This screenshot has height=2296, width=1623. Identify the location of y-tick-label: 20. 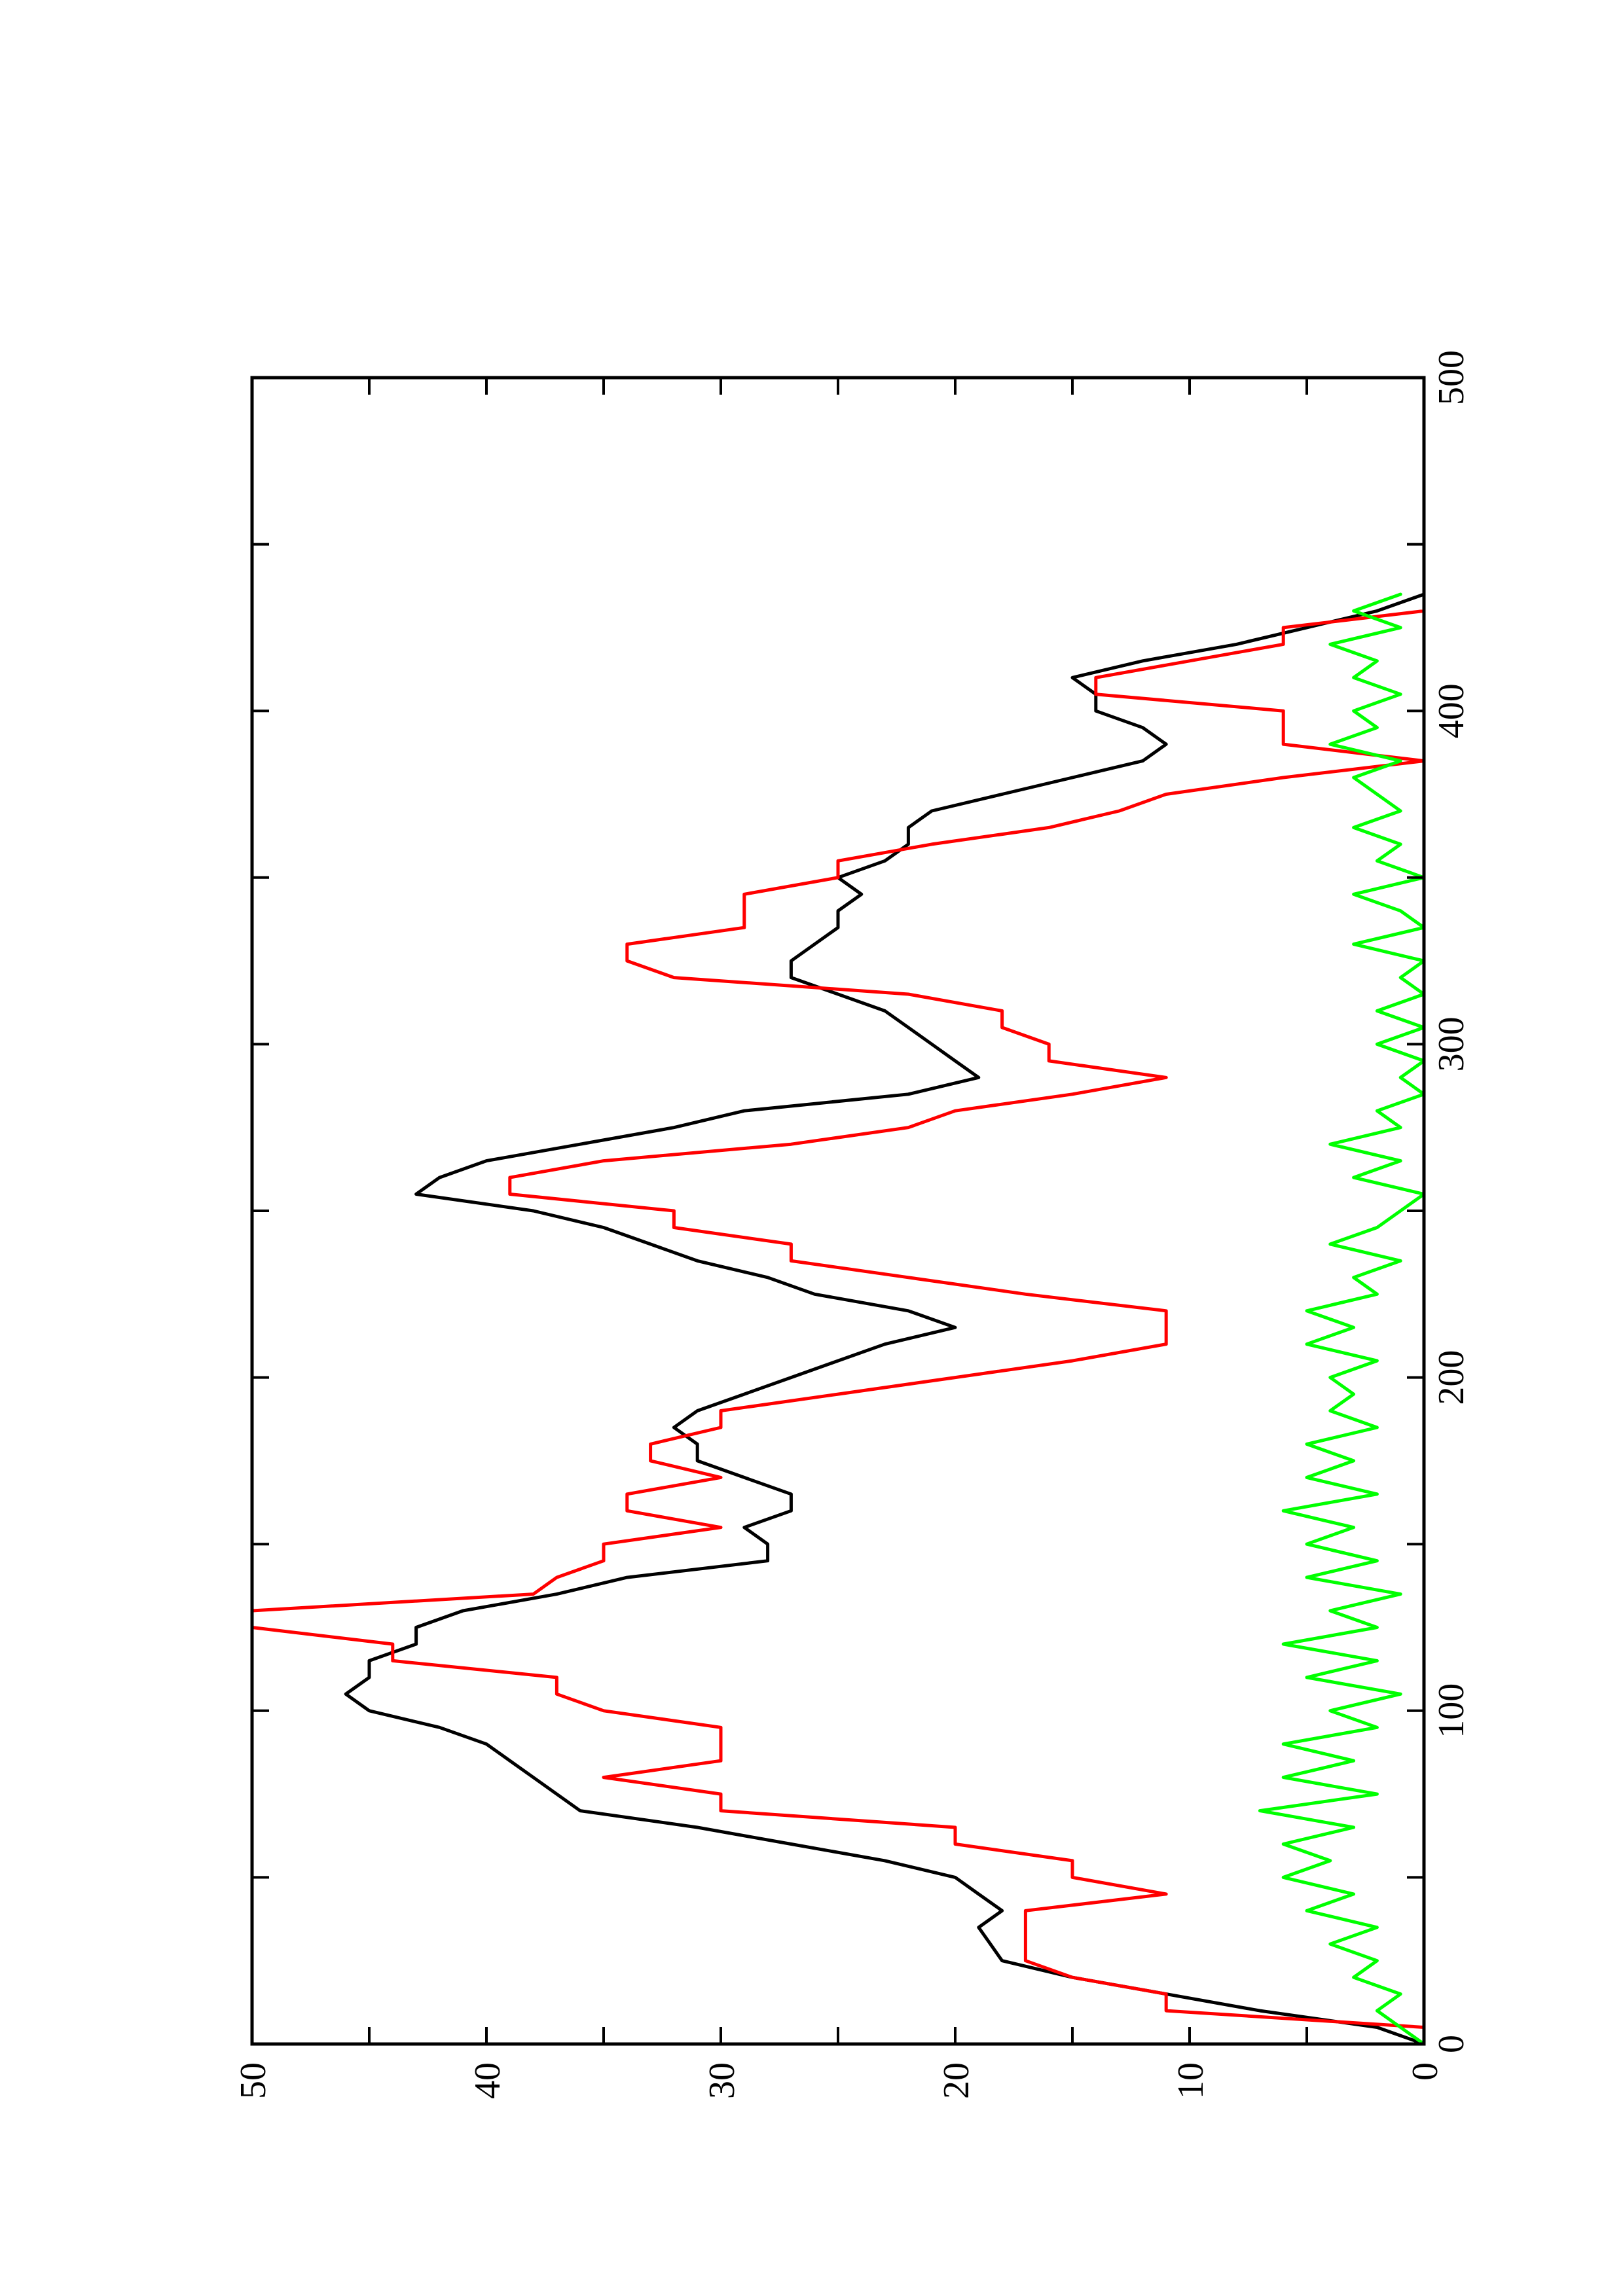
(956, 2080).